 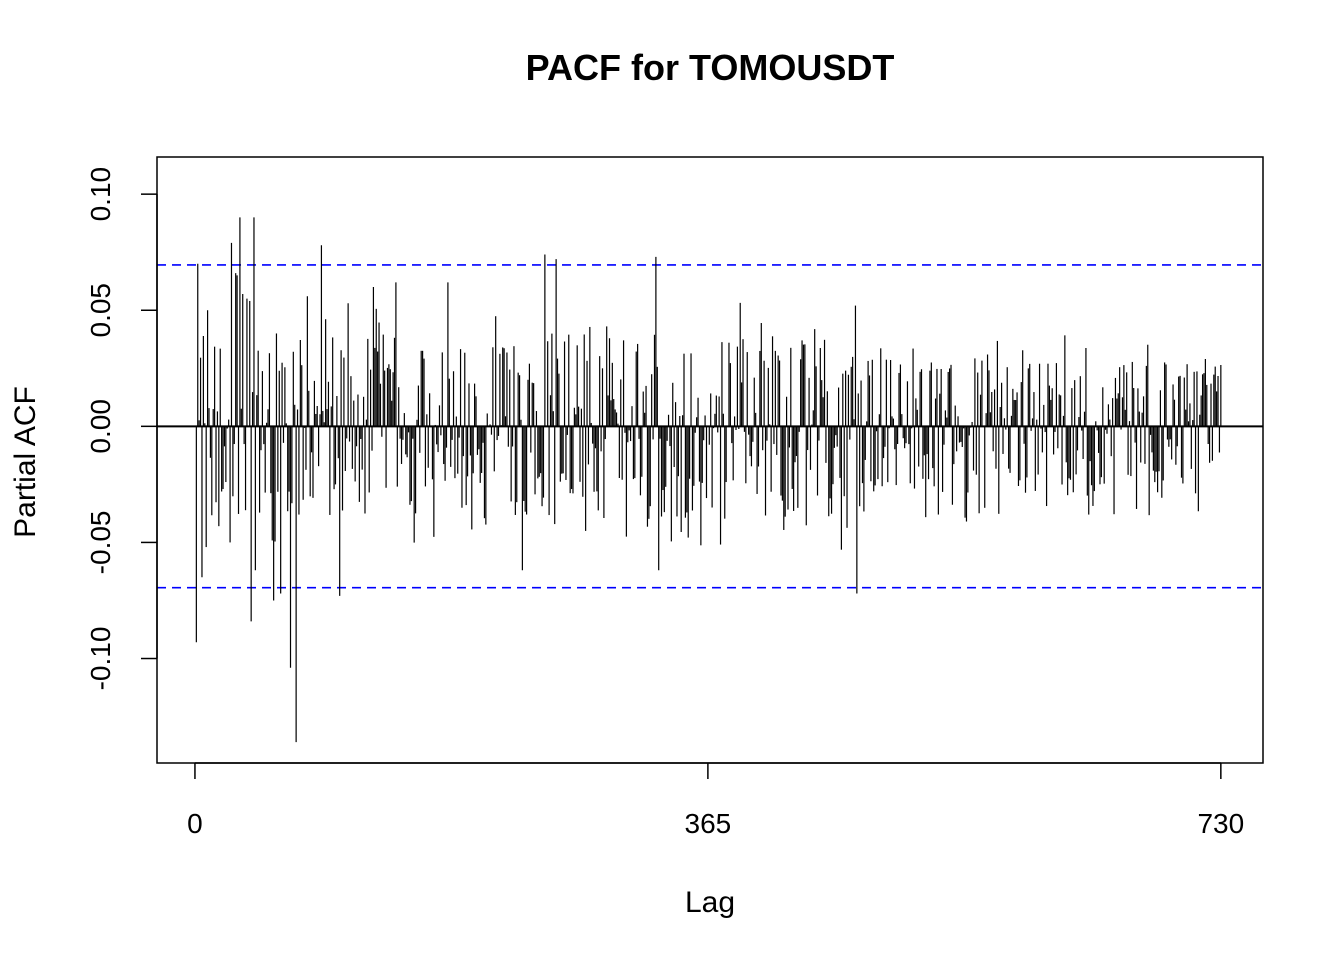 I want to click on x-tick-label: 730, so click(x=1220, y=823).